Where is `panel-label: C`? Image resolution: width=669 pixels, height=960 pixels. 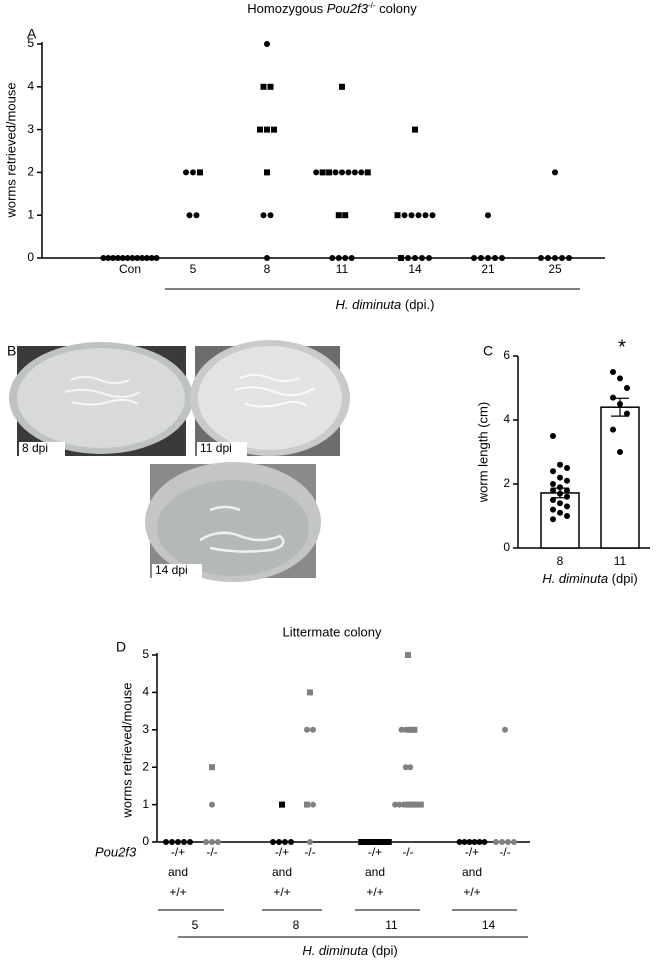 panel-label: C is located at coordinates (488, 351).